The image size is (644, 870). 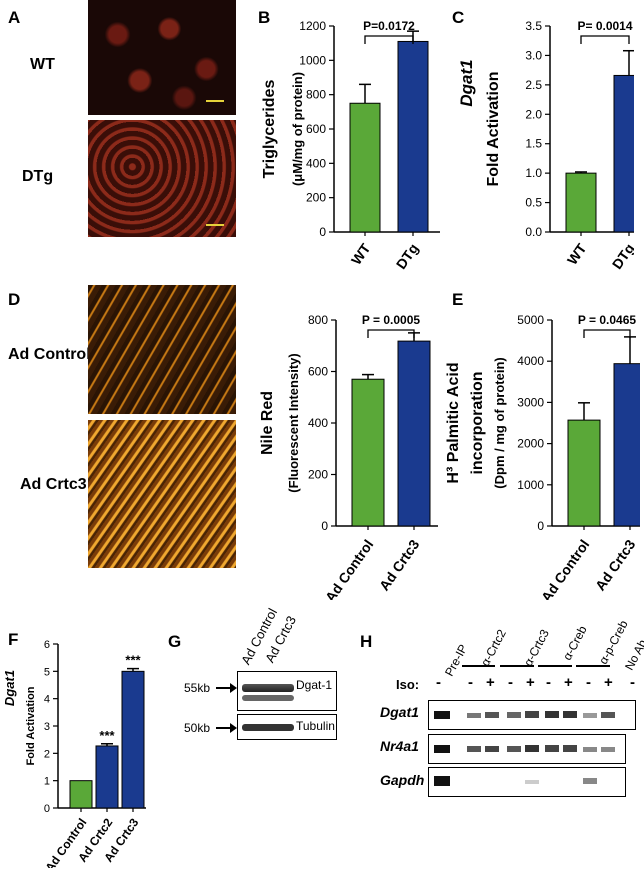 I want to click on blot-label-dgat1: Dgat-1, so click(x=314, y=685).